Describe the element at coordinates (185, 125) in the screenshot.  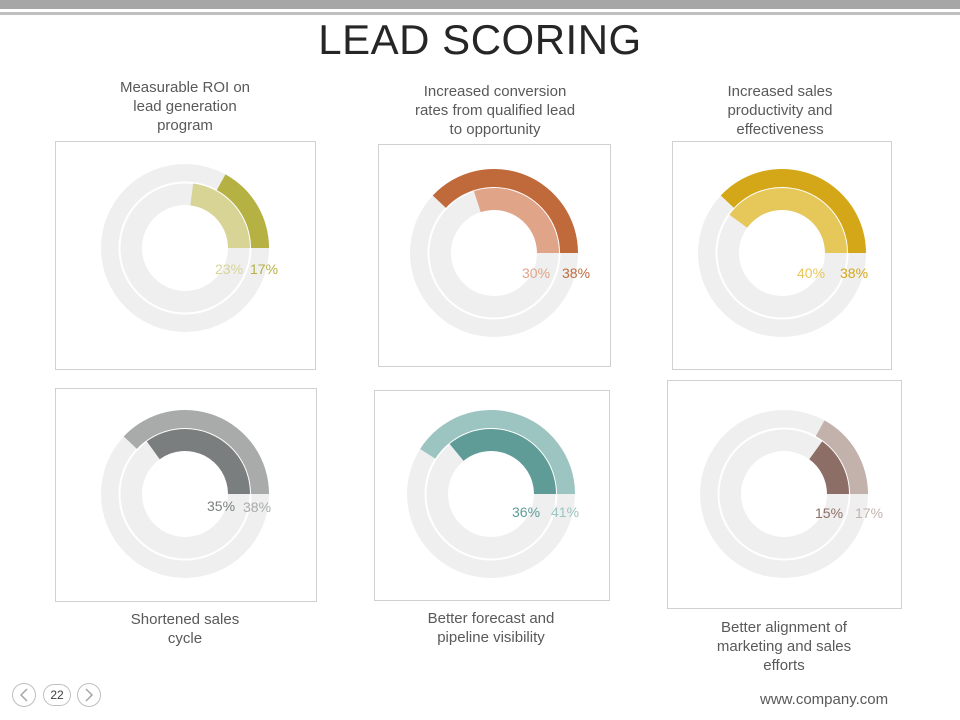
I see `caption-line: program` at that location.